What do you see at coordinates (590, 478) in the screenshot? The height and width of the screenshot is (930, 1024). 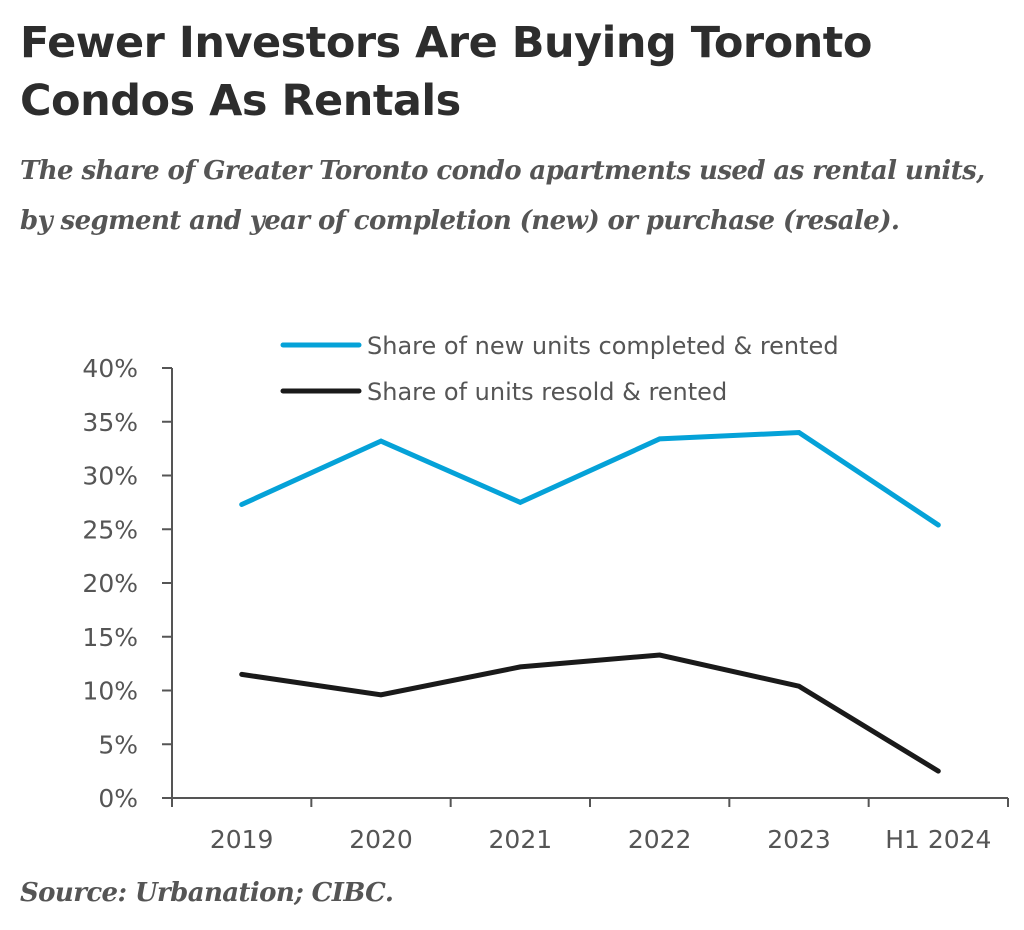 I see `series-line-new-units` at bounding box center [590, 478].